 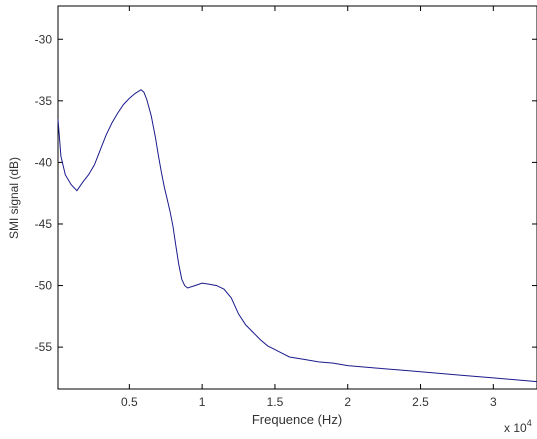 What do you see at coordinates (529, 423) in the screenshot?
I see `x-multiplier-exponent: 4` at bounding box center [529, 423].